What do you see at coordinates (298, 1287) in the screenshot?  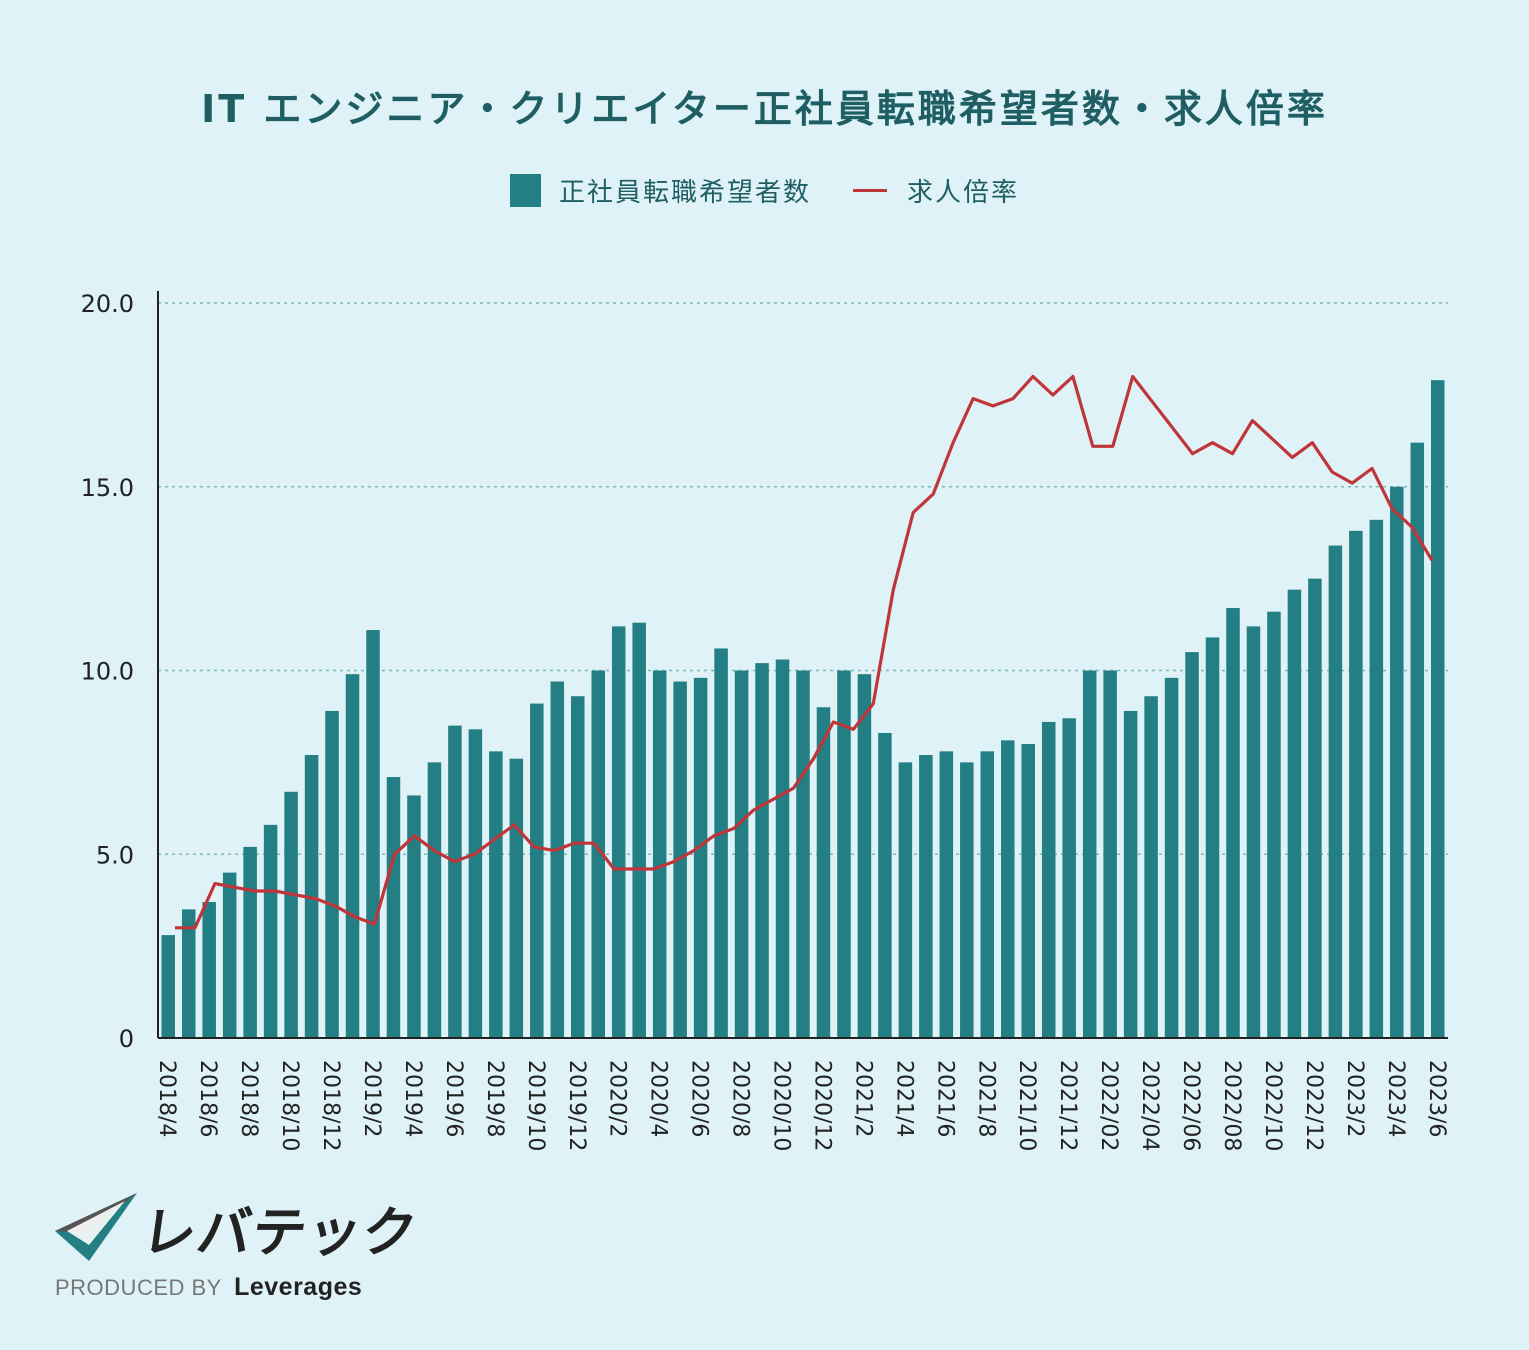 I see `company-name: Leverages` at bounding box center [298, 1287].